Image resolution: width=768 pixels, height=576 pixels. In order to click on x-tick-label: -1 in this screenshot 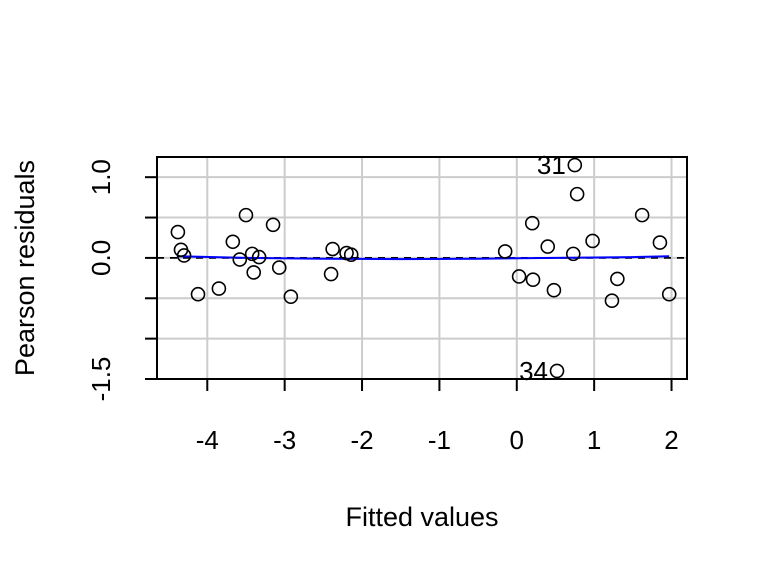, I will do `click(439, 440)`.